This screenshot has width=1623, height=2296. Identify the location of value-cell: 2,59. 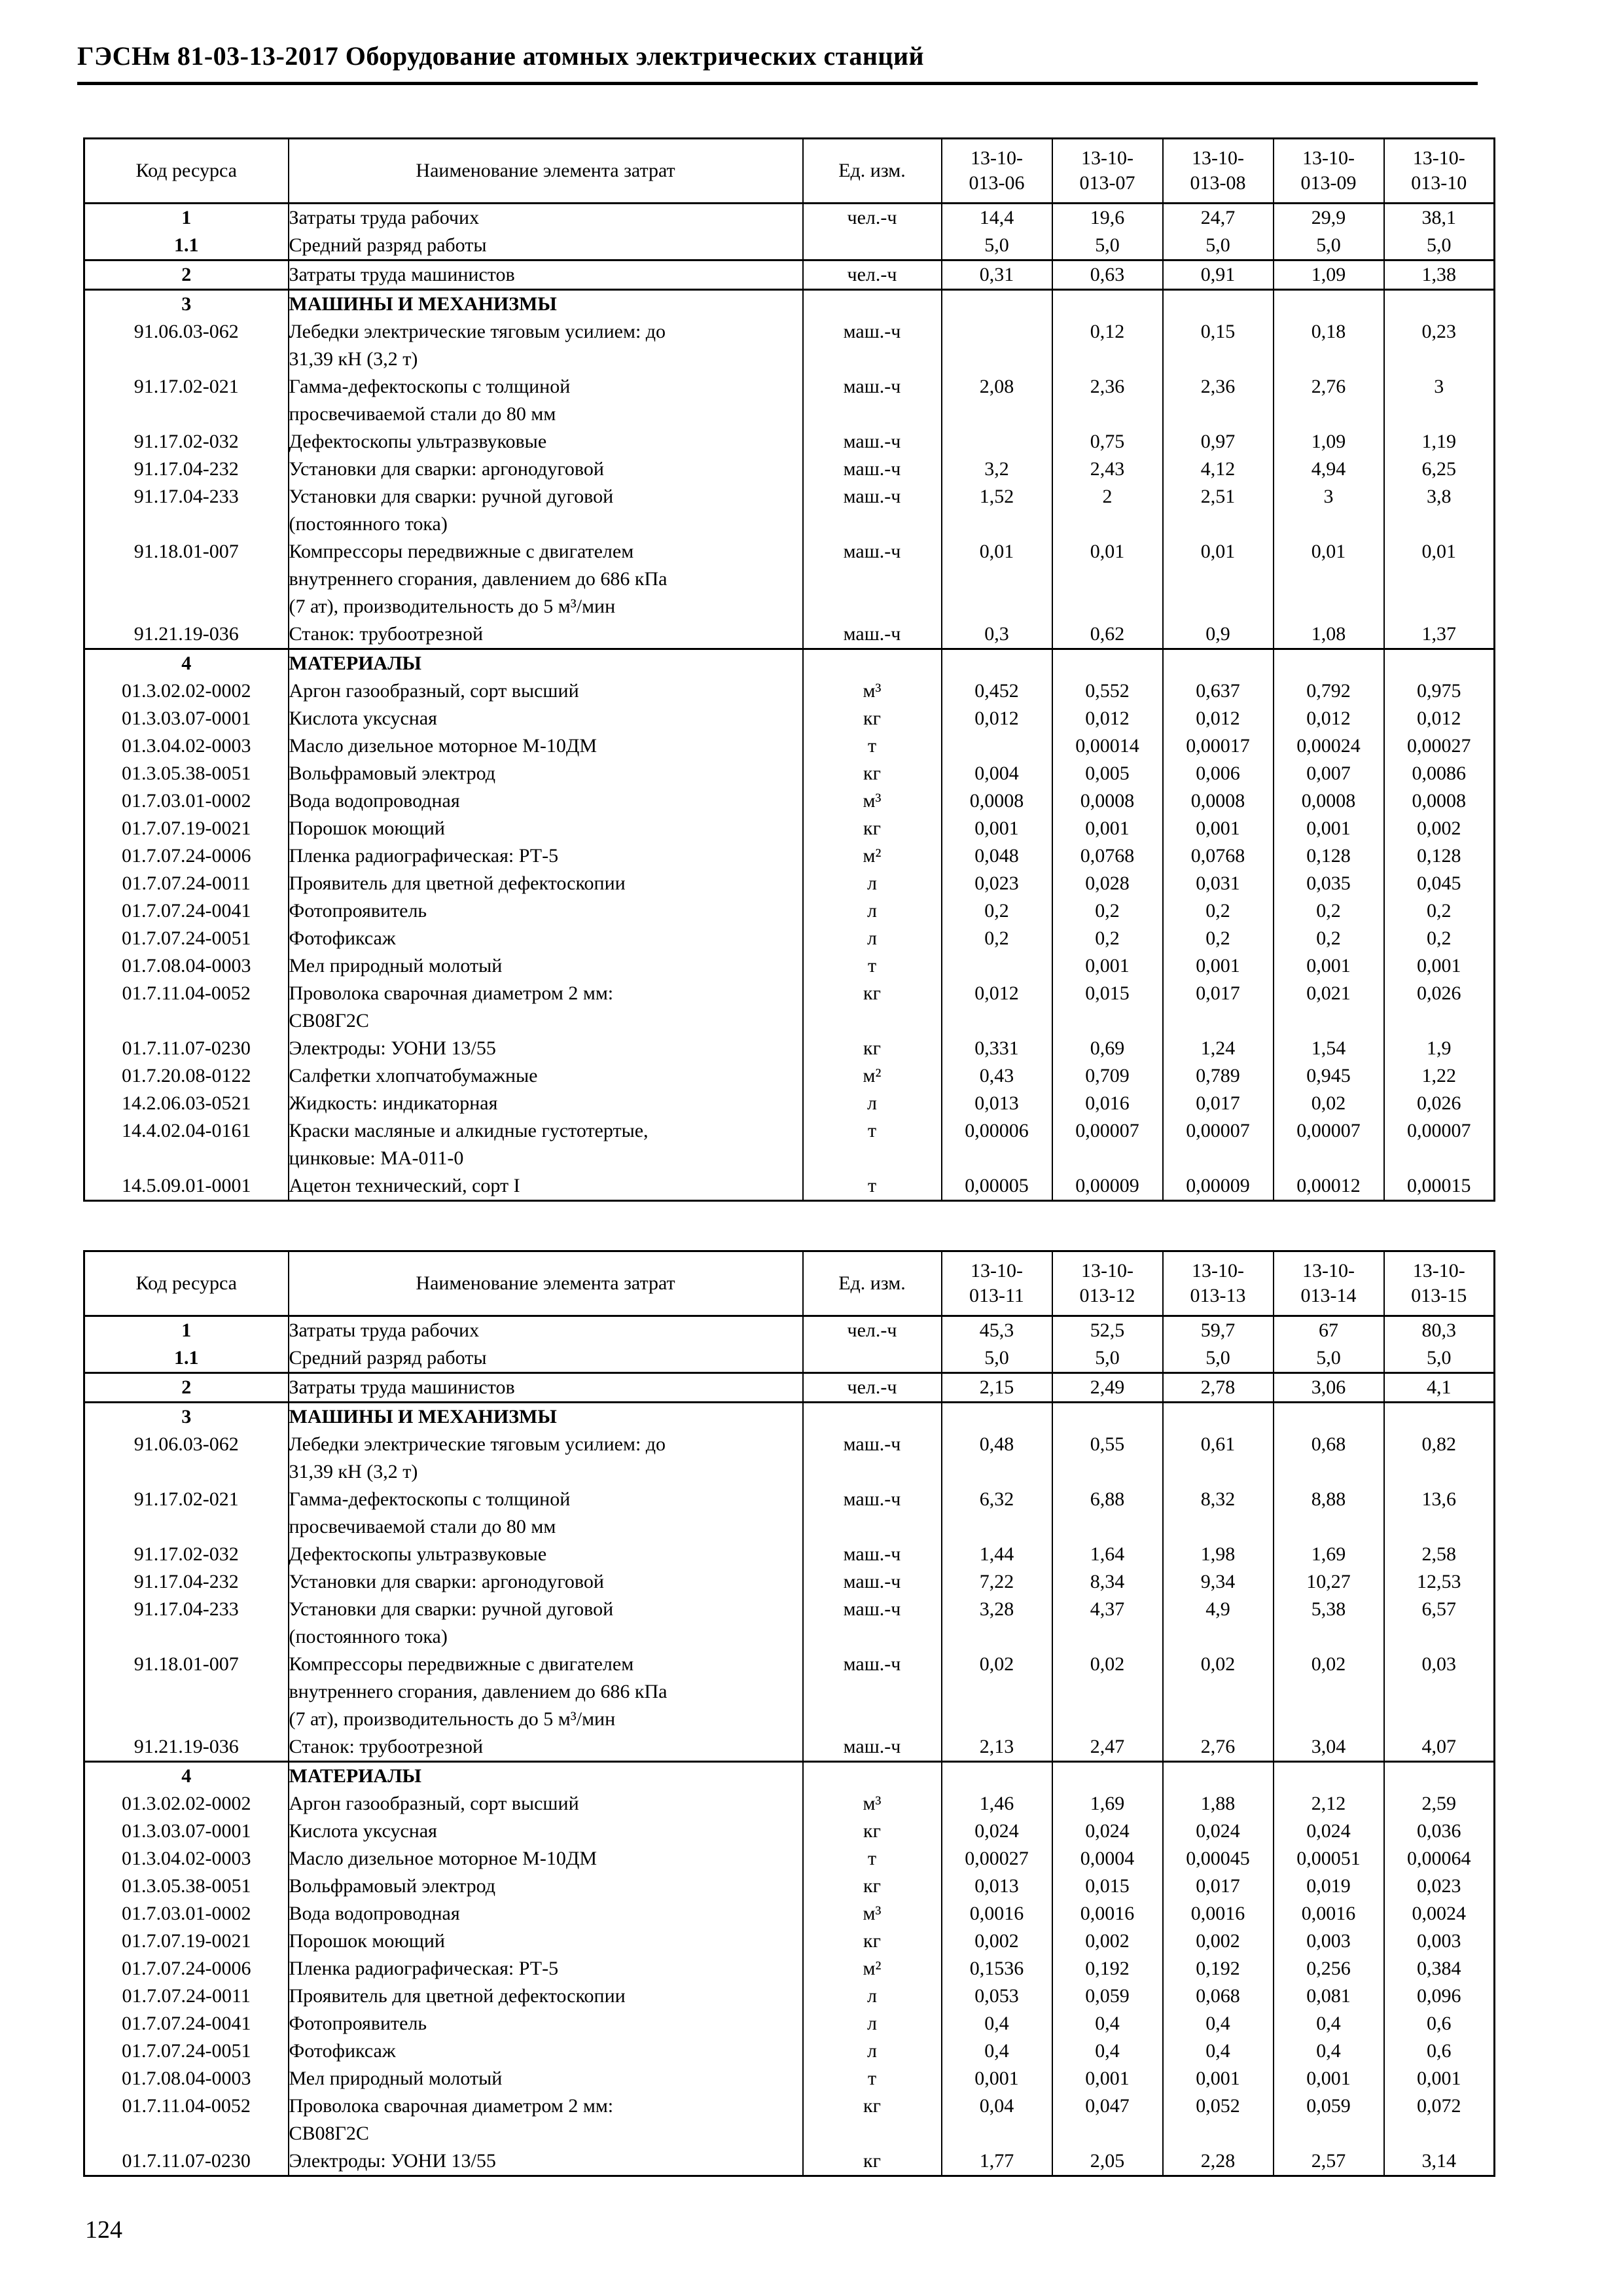
(1439, 1804).